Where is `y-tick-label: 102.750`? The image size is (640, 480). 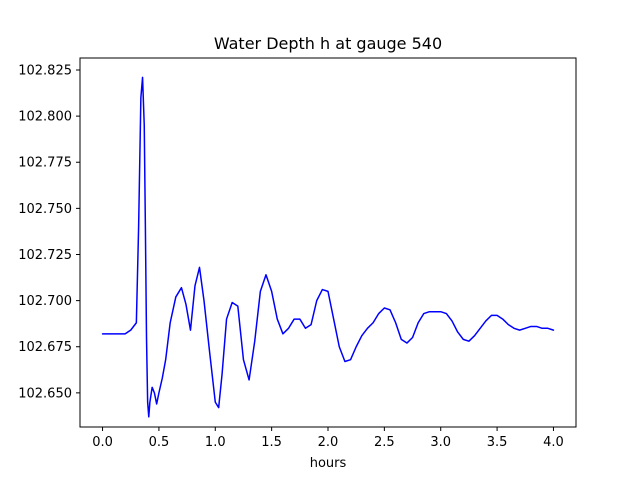 y-tick-label: 102.750 is located at coordinates (45, 209).